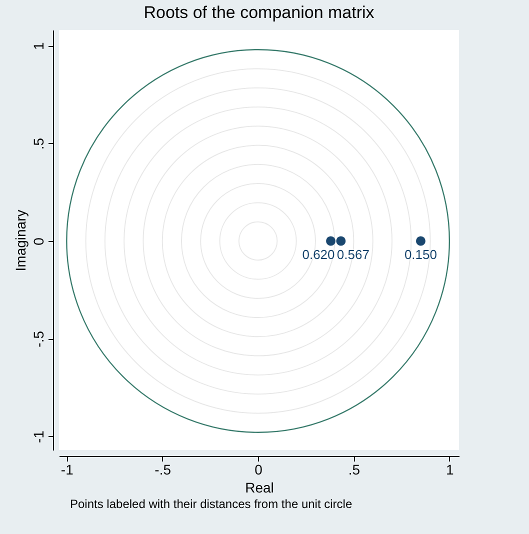  Describe the element at coordinates (259, 488) in the screenshot. I see `x-axis-title: Real` at that location.